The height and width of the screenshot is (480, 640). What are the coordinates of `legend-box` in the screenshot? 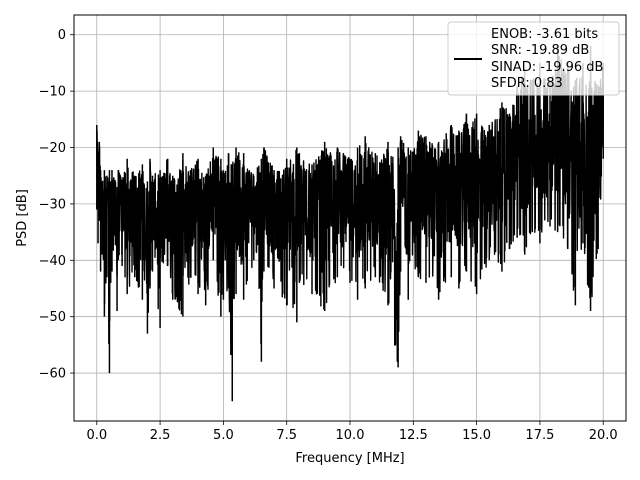 It's located at (533, 58).